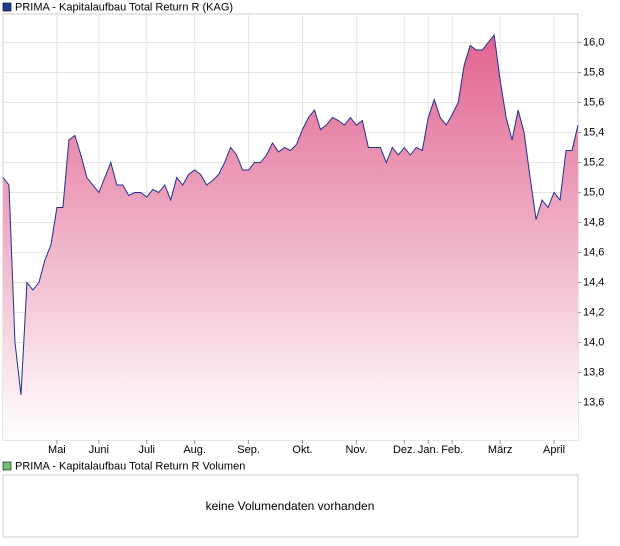 The width and height of the screenshot is (620, 546). I want to click on x-tick-label: Feb., so click(452, 450).